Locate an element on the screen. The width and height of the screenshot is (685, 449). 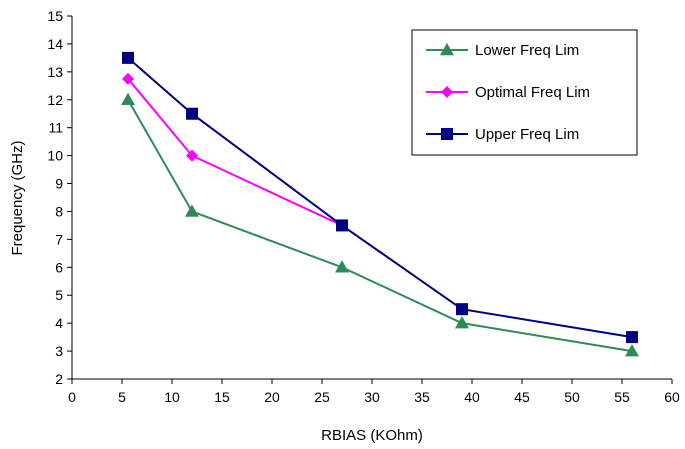
series-line-optimal-freq-lim is located at coordinates (235, 152).